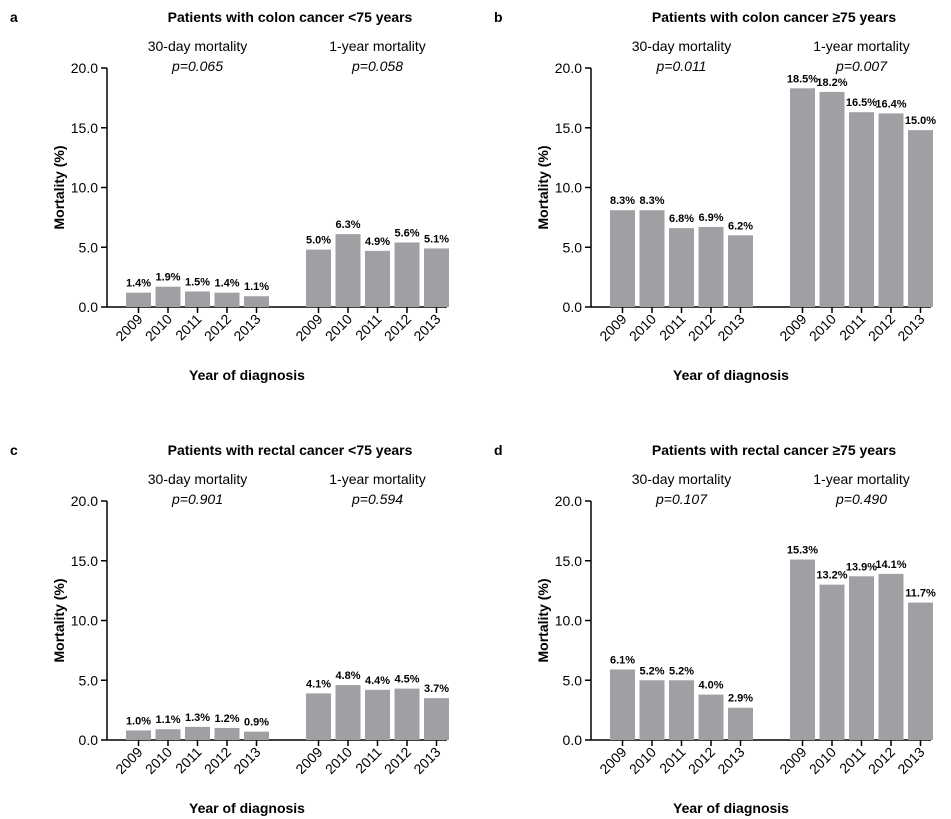 This screenshot has height=819, width=951. Describe the element at coordinates (920, 121) in the screenshot. I see `bar-value-label: 15.0%` at that location.